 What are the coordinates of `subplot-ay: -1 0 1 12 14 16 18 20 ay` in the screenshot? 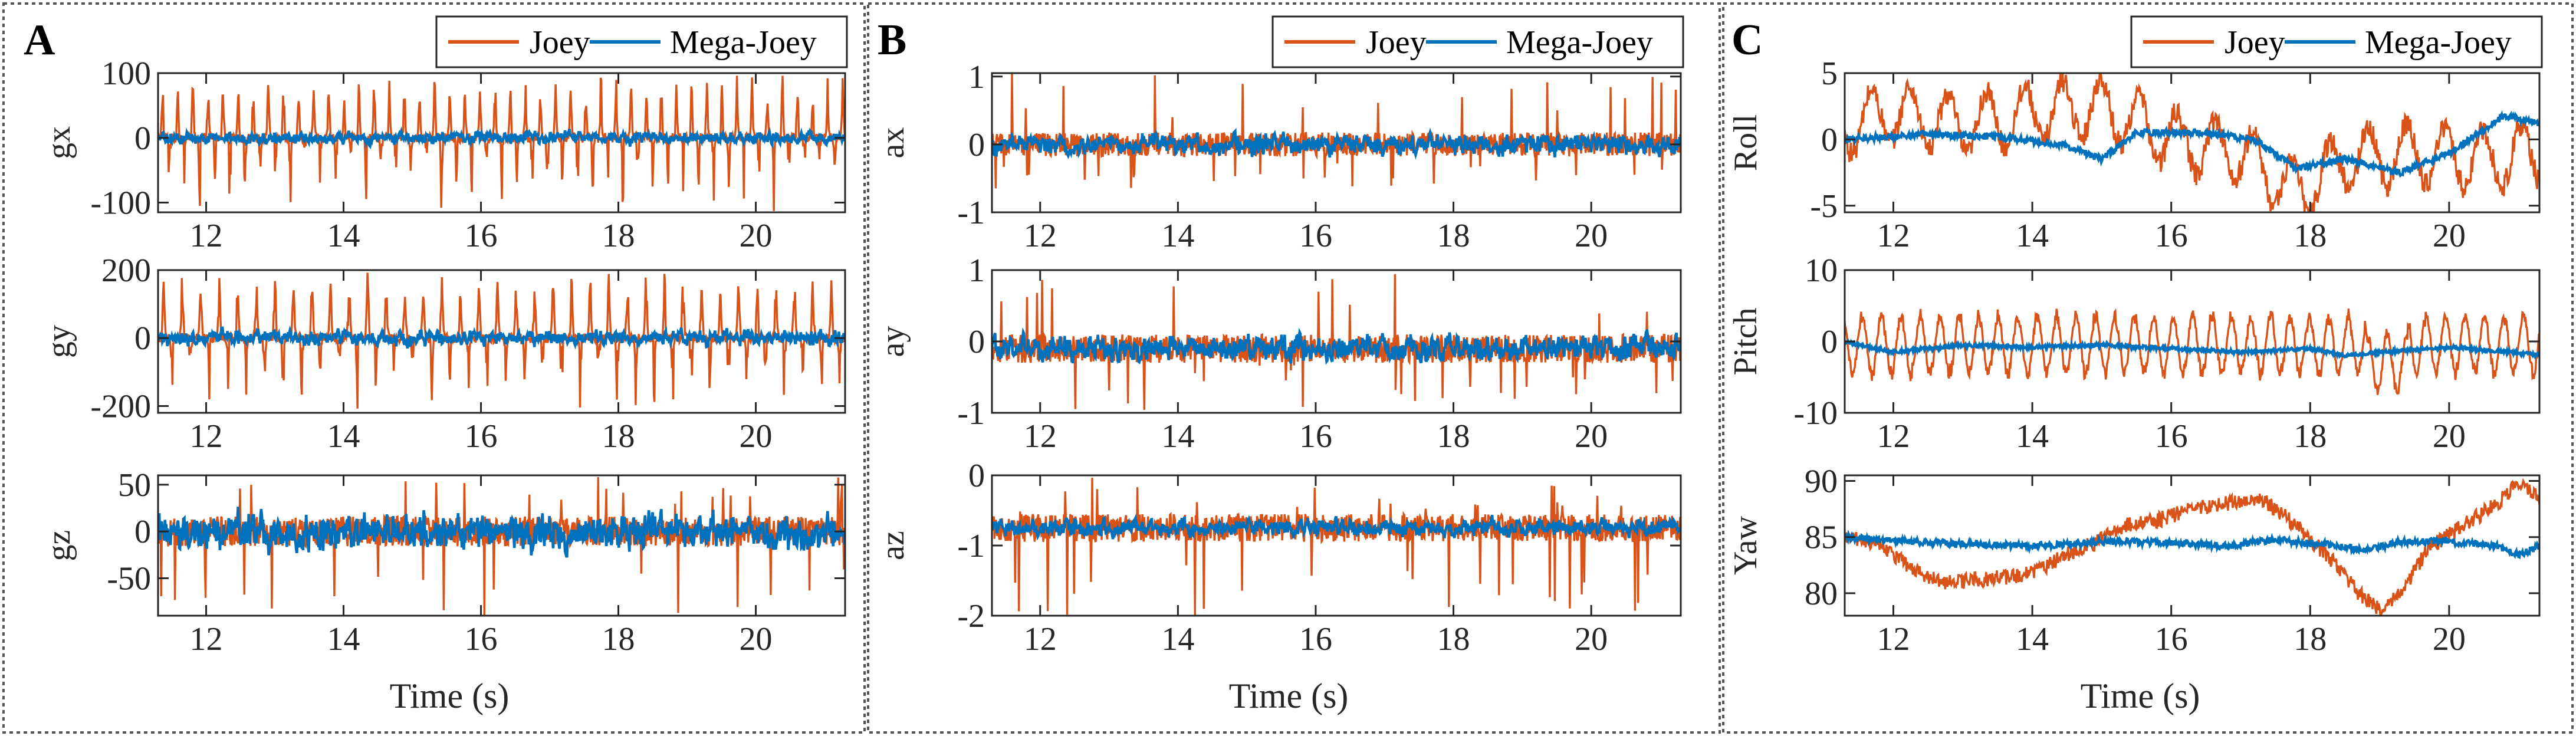 It's located at (1278, 353).